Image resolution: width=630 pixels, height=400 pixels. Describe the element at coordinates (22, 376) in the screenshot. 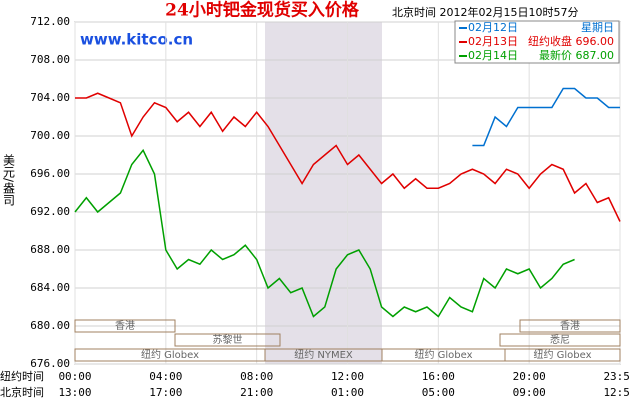

I see `x-row-label: 纽约时间` at that location.